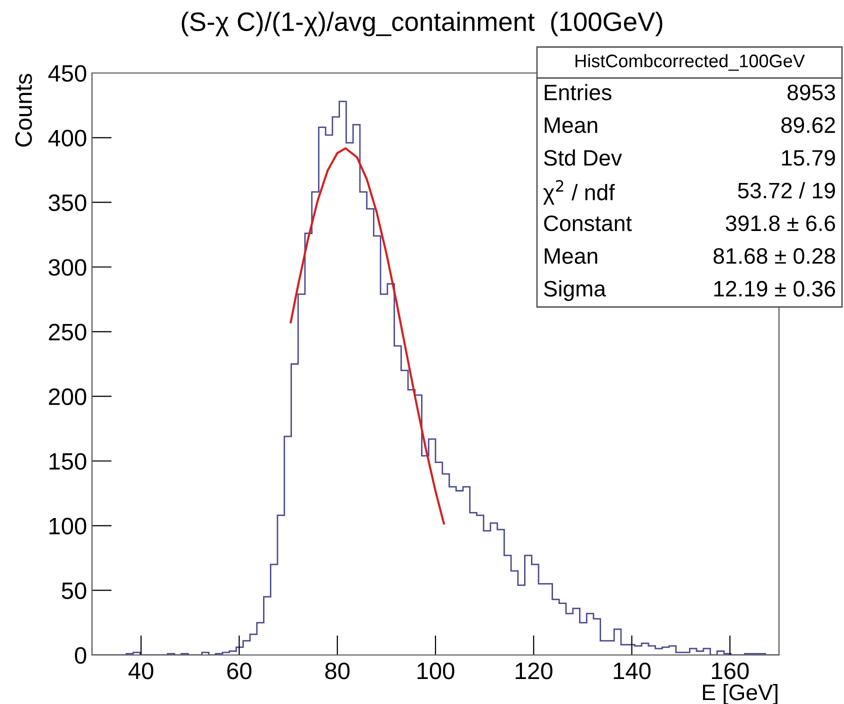 Image resolution: width=844 pixels, height=704 pixels. What do you see at coordinates (74, 591) in the screenshot?
I see `y-tick-label: 50` at bounding box center [74, 591].